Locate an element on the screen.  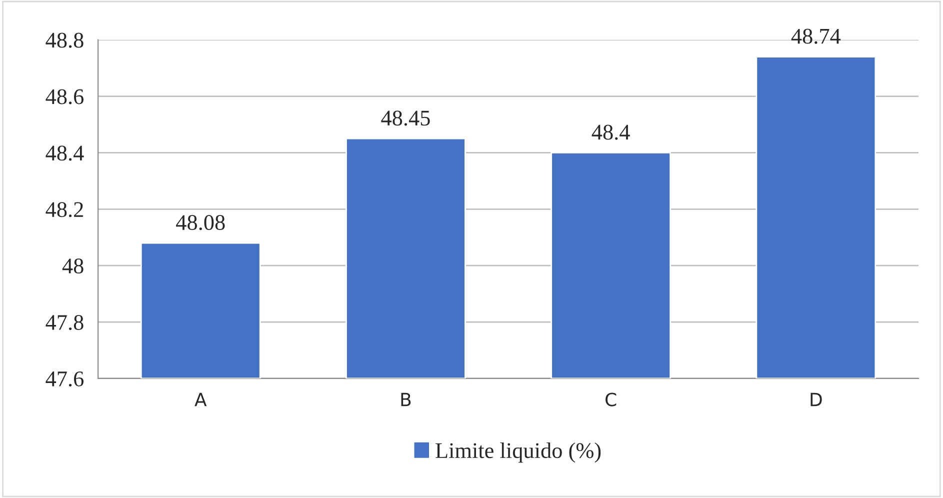
x-tick-label: A is located at coordinates (200, 399).